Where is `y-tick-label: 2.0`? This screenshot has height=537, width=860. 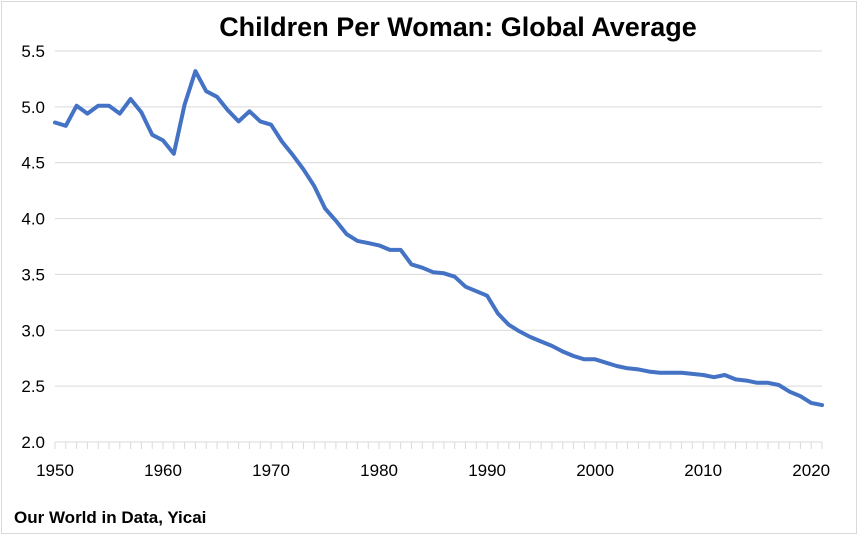
y-tick-label: 2.0 is located at coordinates (33, 442).